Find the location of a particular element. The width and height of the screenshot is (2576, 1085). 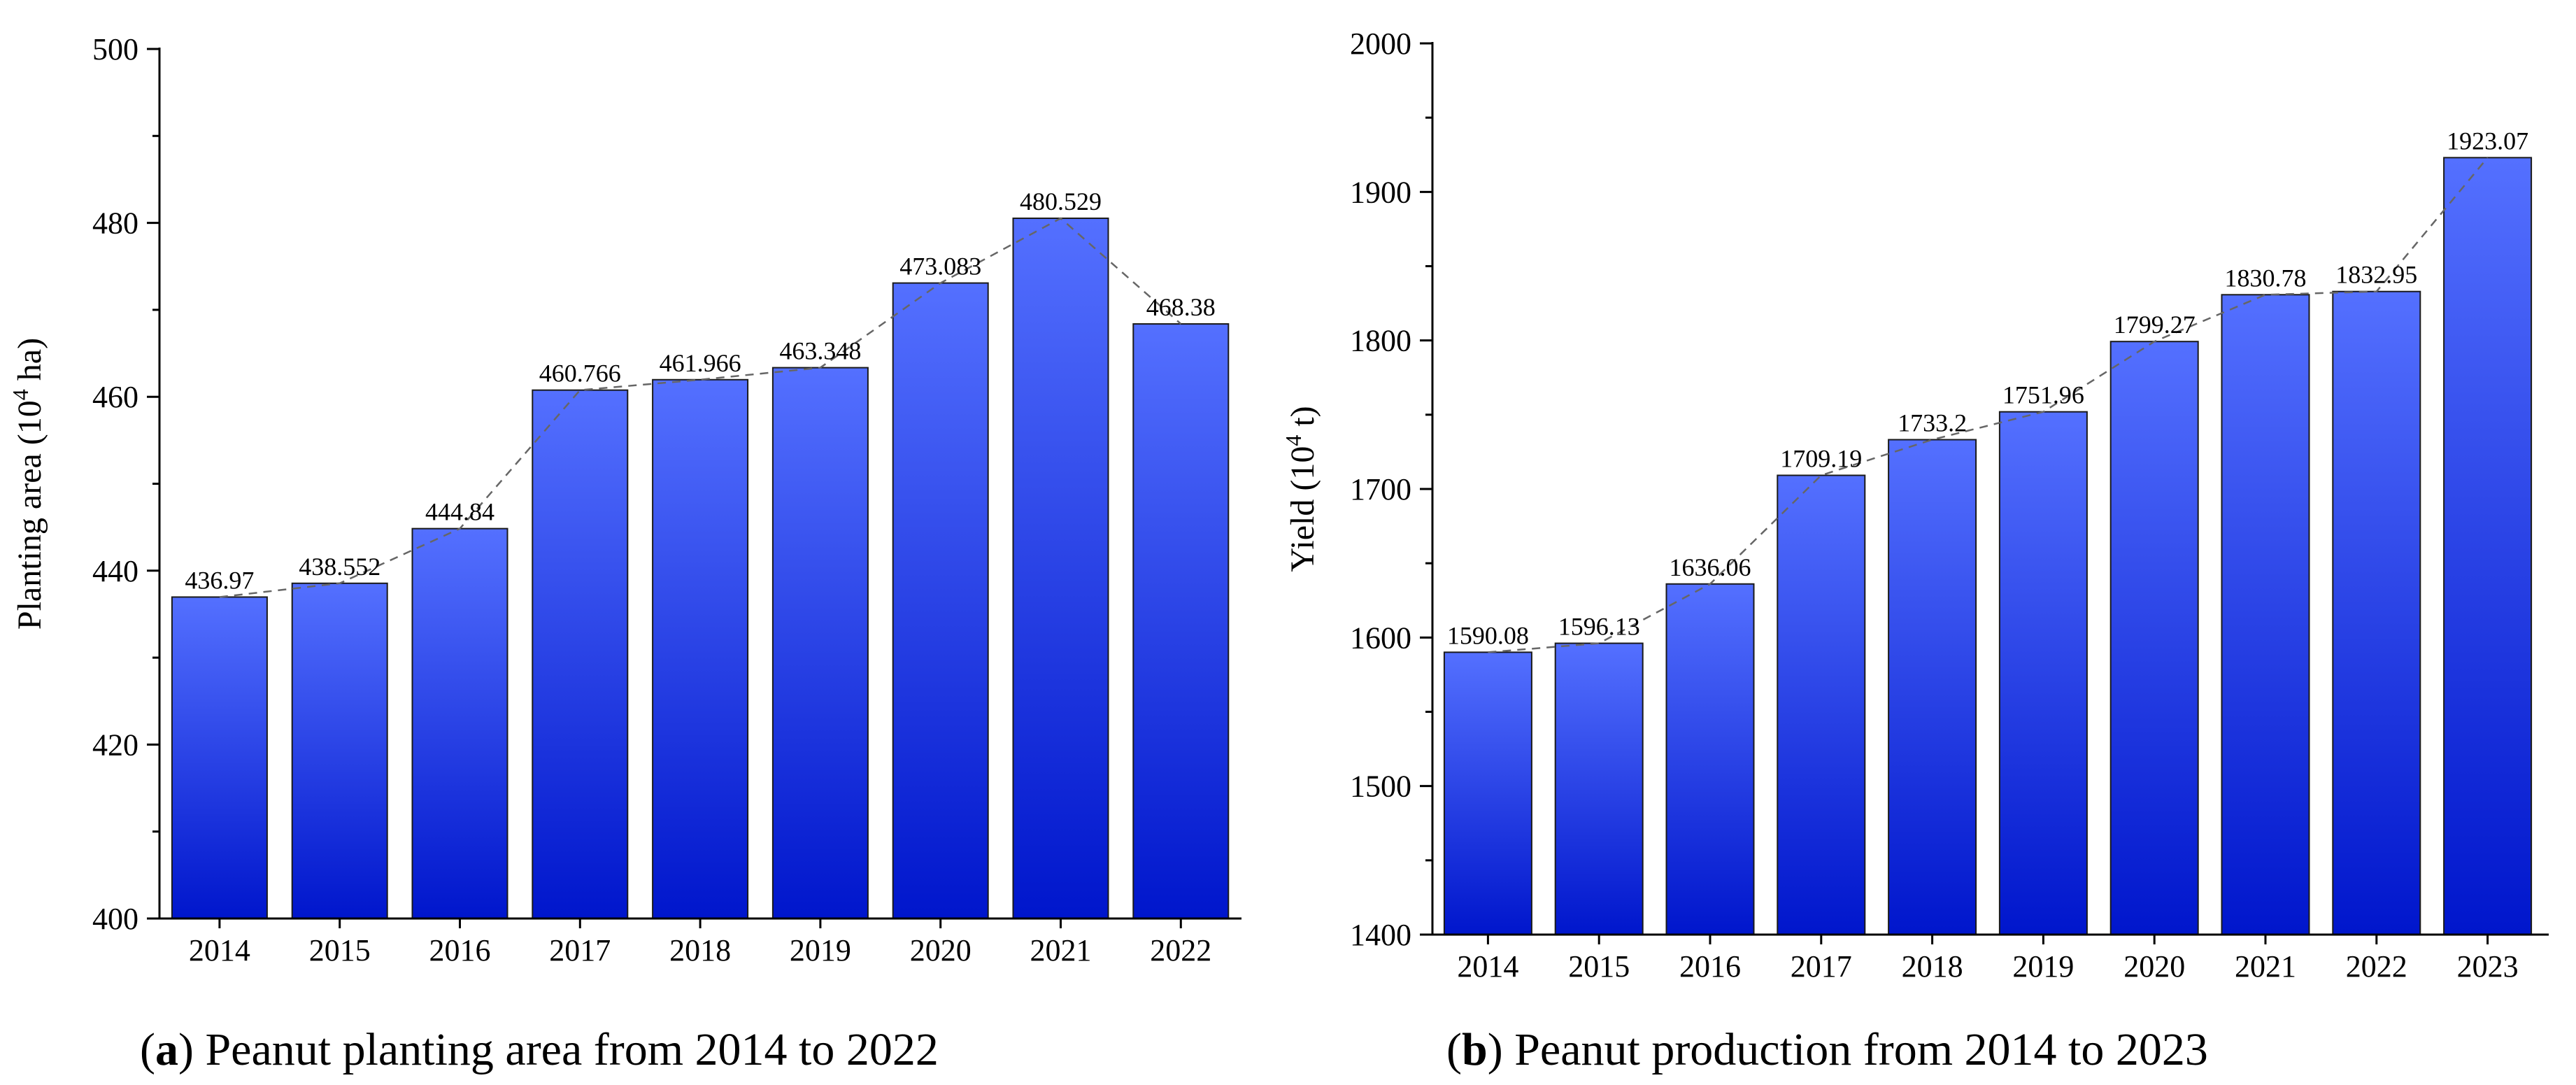

y-tick-label-440: 440 is located at coordinates (115, 571).